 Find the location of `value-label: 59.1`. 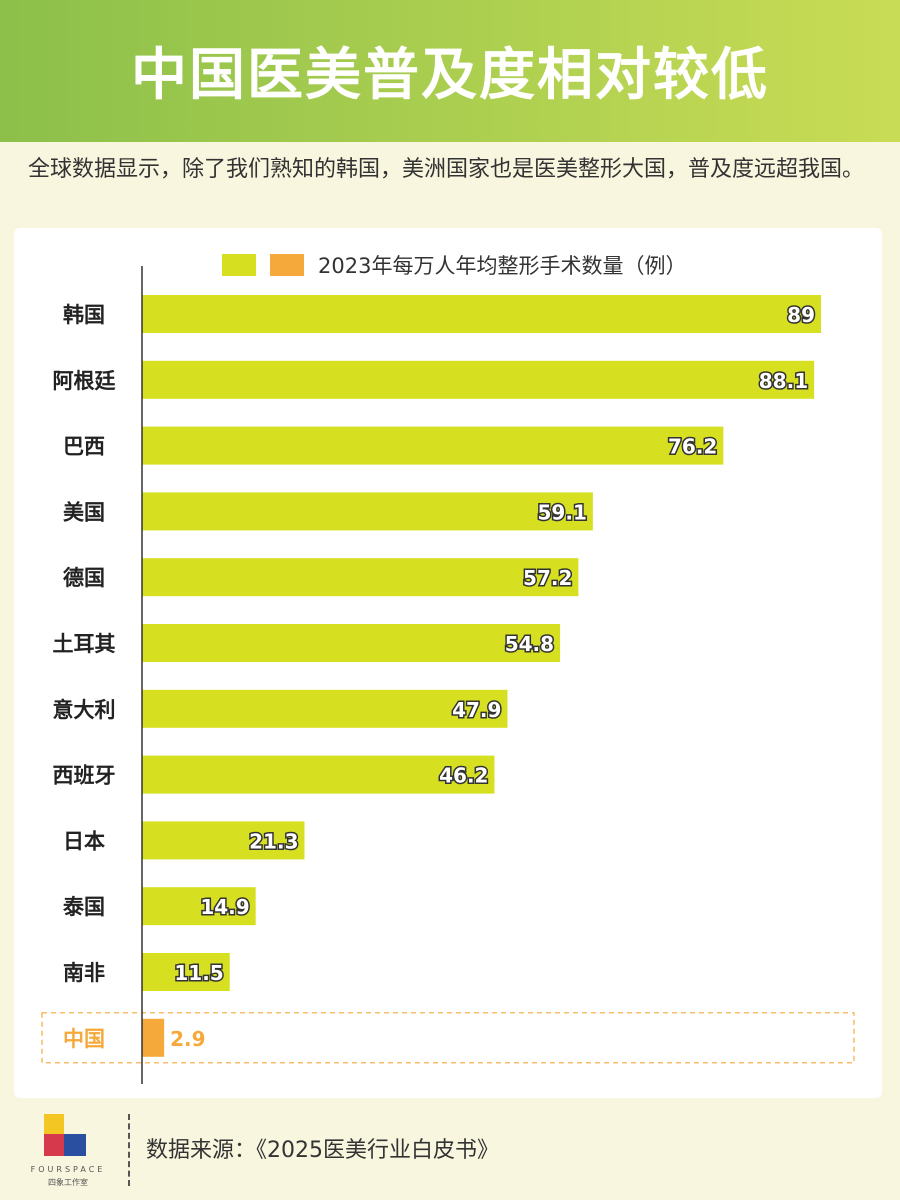

value-label: 59.1 is located at coordinates (562, 512).